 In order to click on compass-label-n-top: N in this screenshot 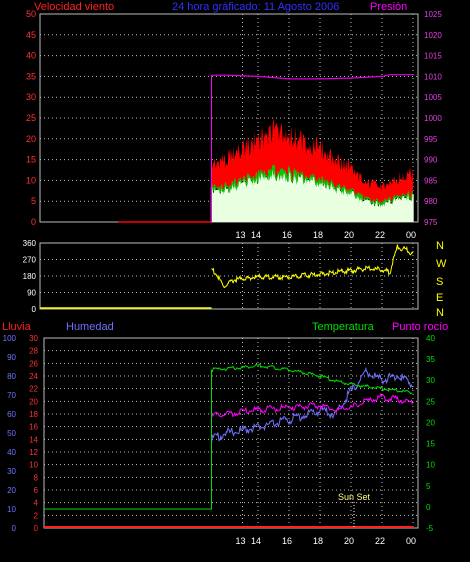, I will do `click(440, 246)`.